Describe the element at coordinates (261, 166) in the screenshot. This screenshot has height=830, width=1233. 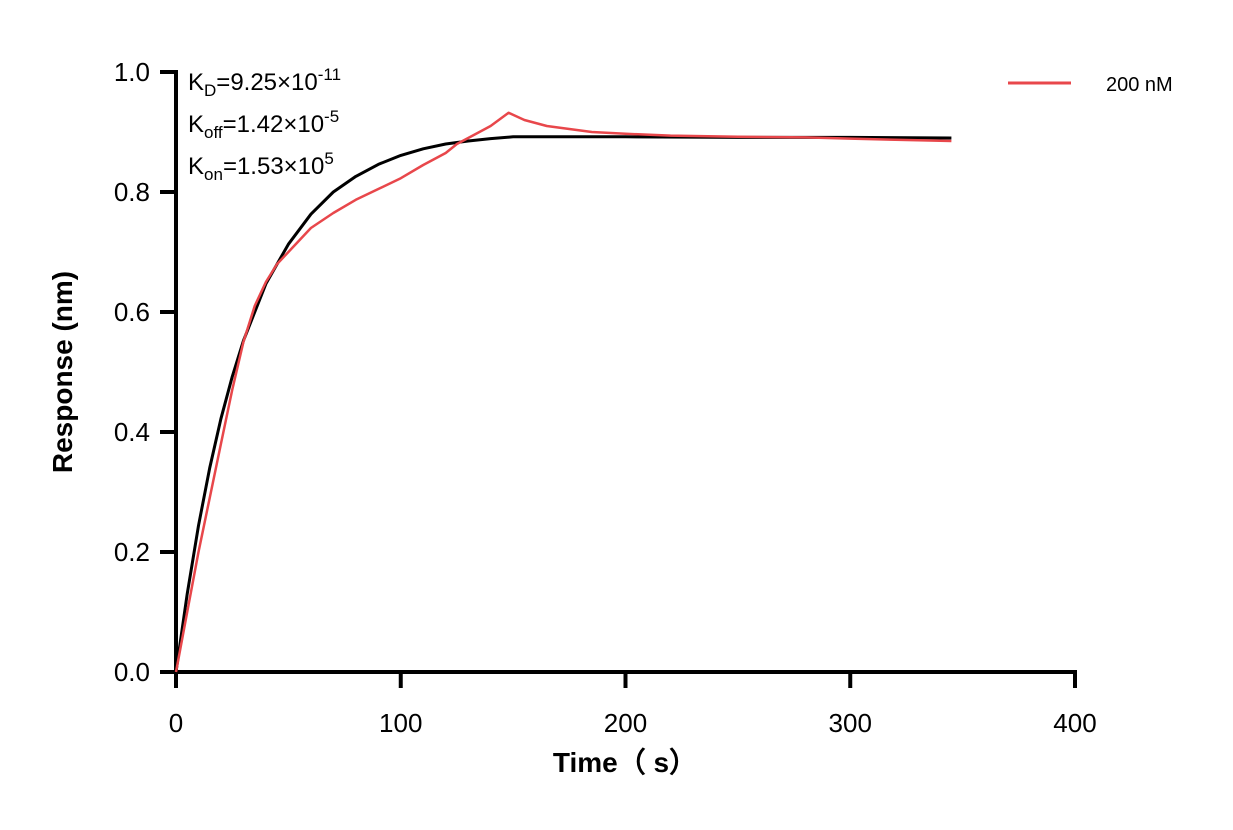
I see `kon-annotation: Kon=1.53×105` at that location.